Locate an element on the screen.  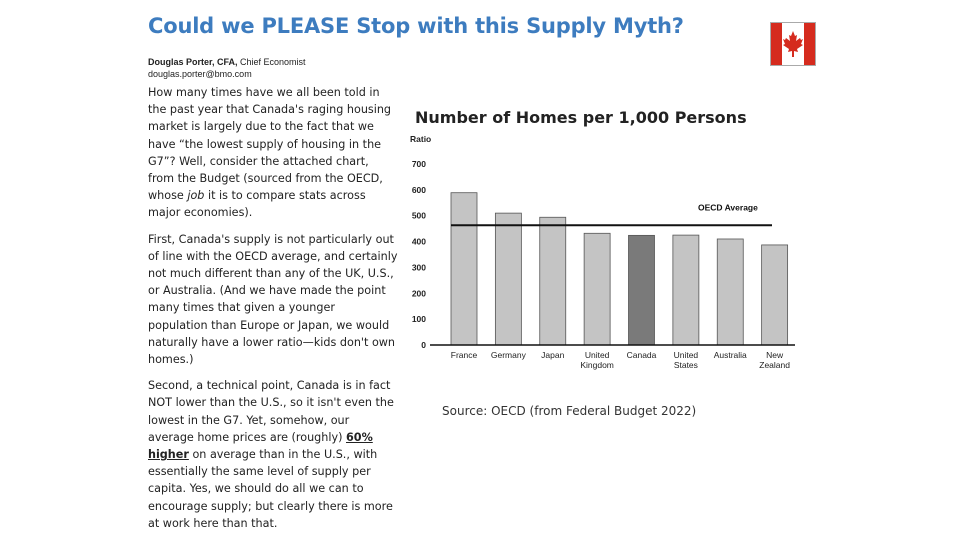
x-tick-label: Kingdom is located at coordinates (597, 365).